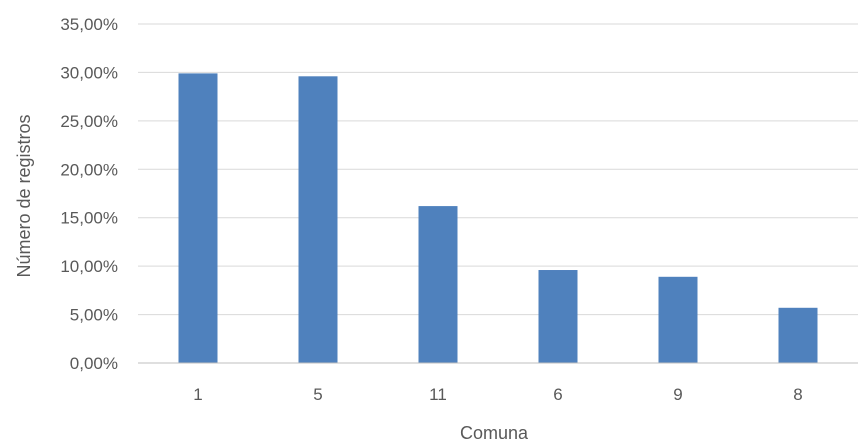  Describe the element at coordinates (24, 195) in the screenshot. I see `y-axis-title: Número de registros` at that location.